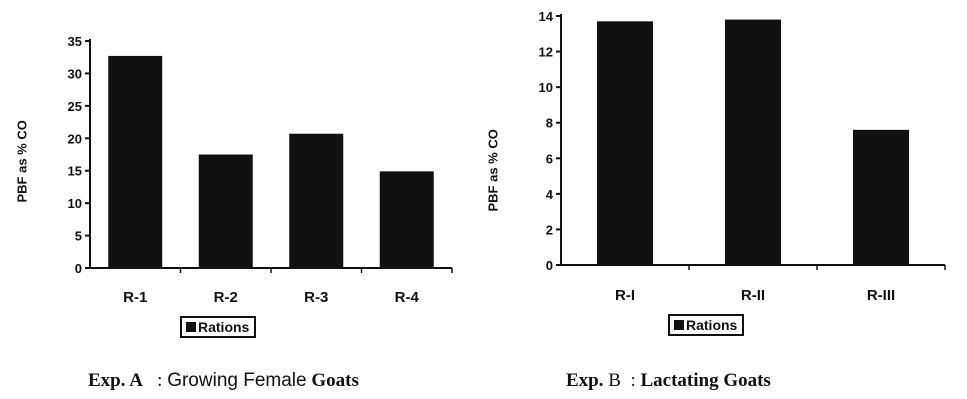 The width and height of the screenshot is (967, 399). What do you see at coordinates (75, 171) in the screenshot?
I see `y-tick-label: 15` at bounding box center [75, 171].